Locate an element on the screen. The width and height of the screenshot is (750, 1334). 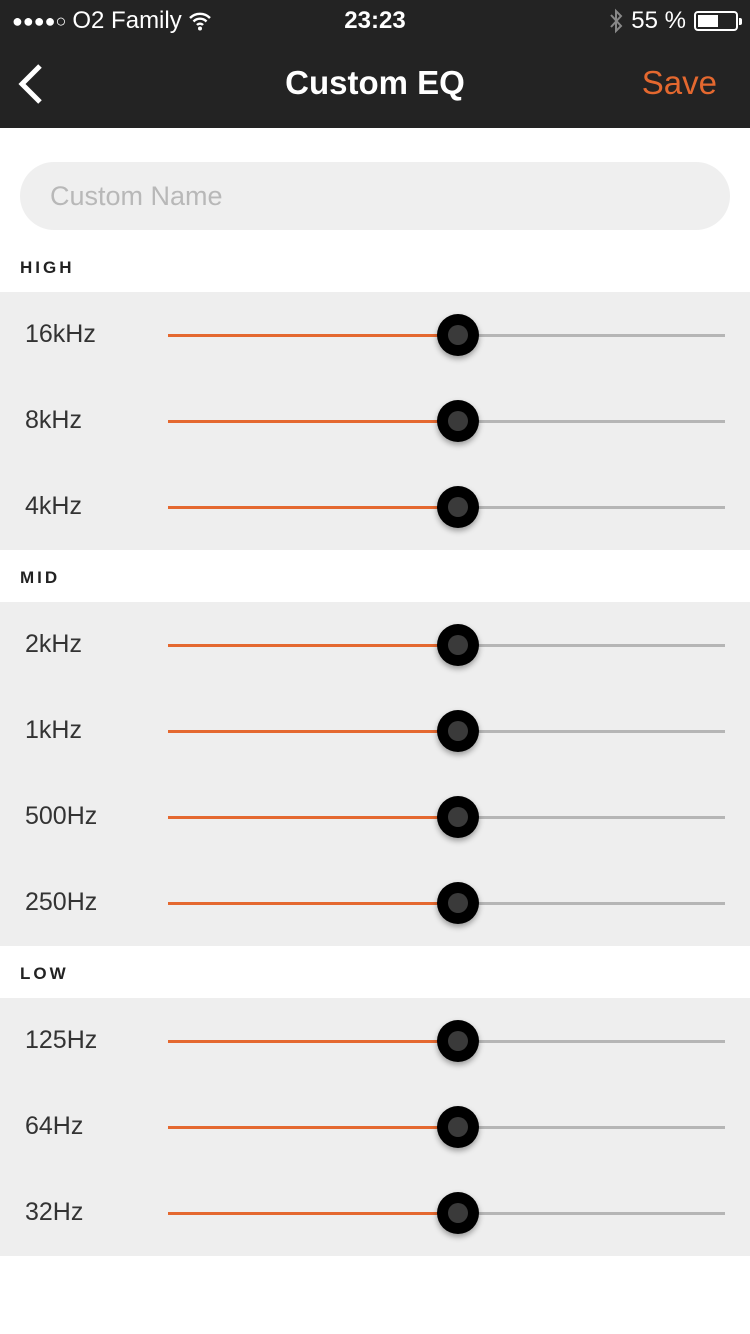
custom-name-input is located at coordinates (375, 196).